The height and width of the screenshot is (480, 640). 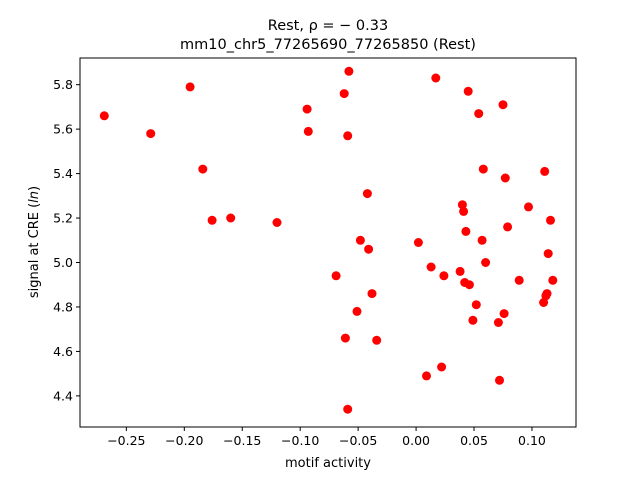 I want to click on x-tick-label: −0.10, so click(x=300, y=440).